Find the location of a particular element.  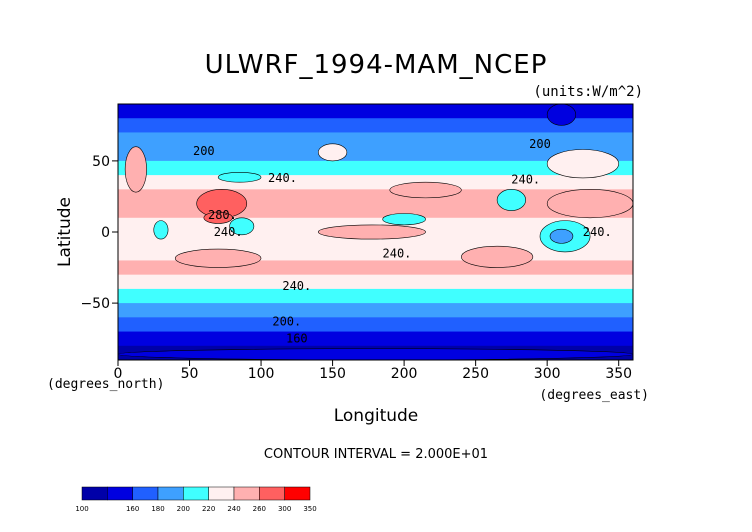

colorbar-label: 180 is located at coordinates (157, 509).